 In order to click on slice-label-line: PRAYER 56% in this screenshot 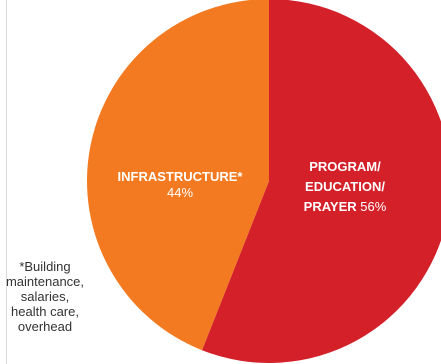, I will do `click(345, 206)`.